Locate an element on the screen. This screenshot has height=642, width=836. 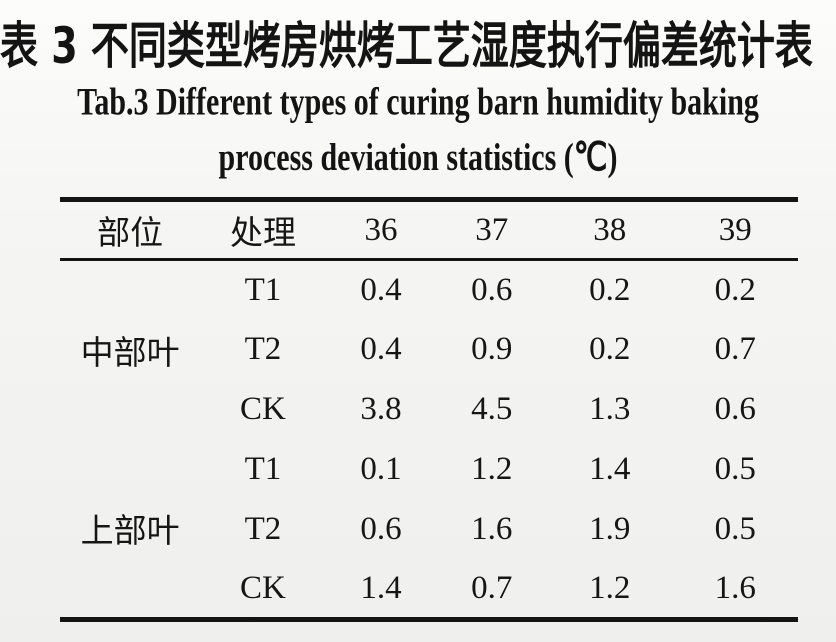
group-label-middle-leaves: 中部叶 is located at coordinates (130, 354).